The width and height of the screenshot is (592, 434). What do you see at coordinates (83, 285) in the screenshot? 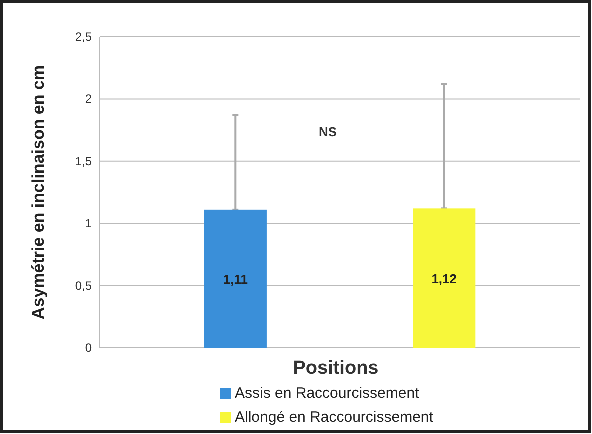
I see `y-tick-label: 0,5` at bounding box center [83, 285].